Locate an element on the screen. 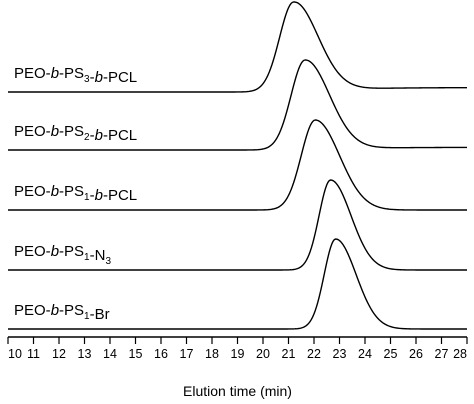 The image size is (474, 404). series-label: PEO-b-PS1-N3 is located at coordinates (62, 255).